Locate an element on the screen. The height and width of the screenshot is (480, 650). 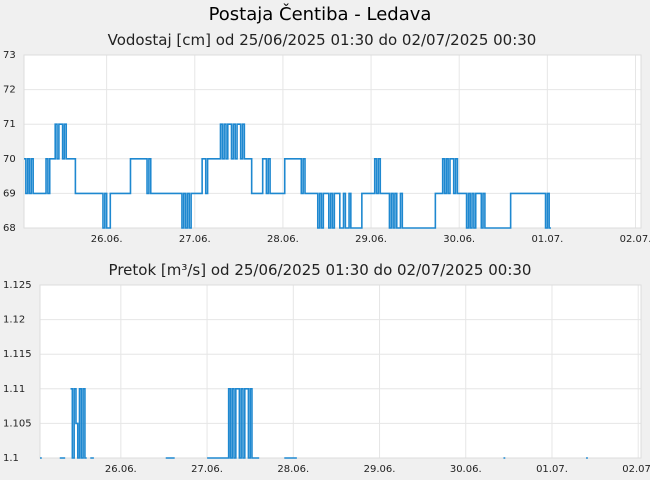
page-title: Postaja Čentiba - Ledava is located at coordinates (320, 14).